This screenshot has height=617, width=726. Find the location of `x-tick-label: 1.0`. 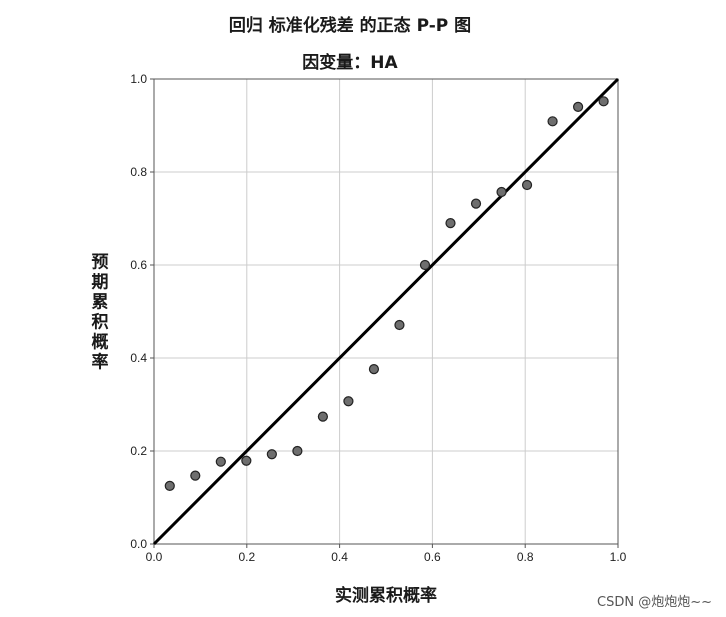

x-tick-label: 1.0 is located at coordinates (618, 557).